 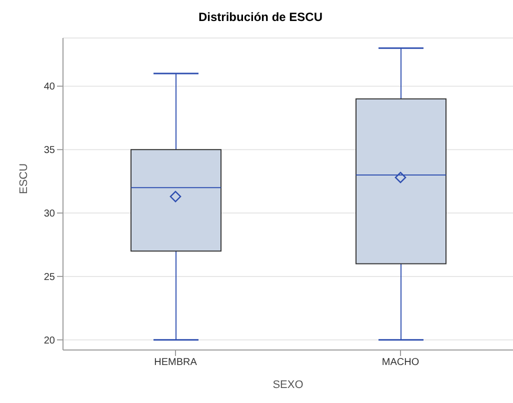 I want to click on x-tick-label: MACHO, so click(x=401, y=362).